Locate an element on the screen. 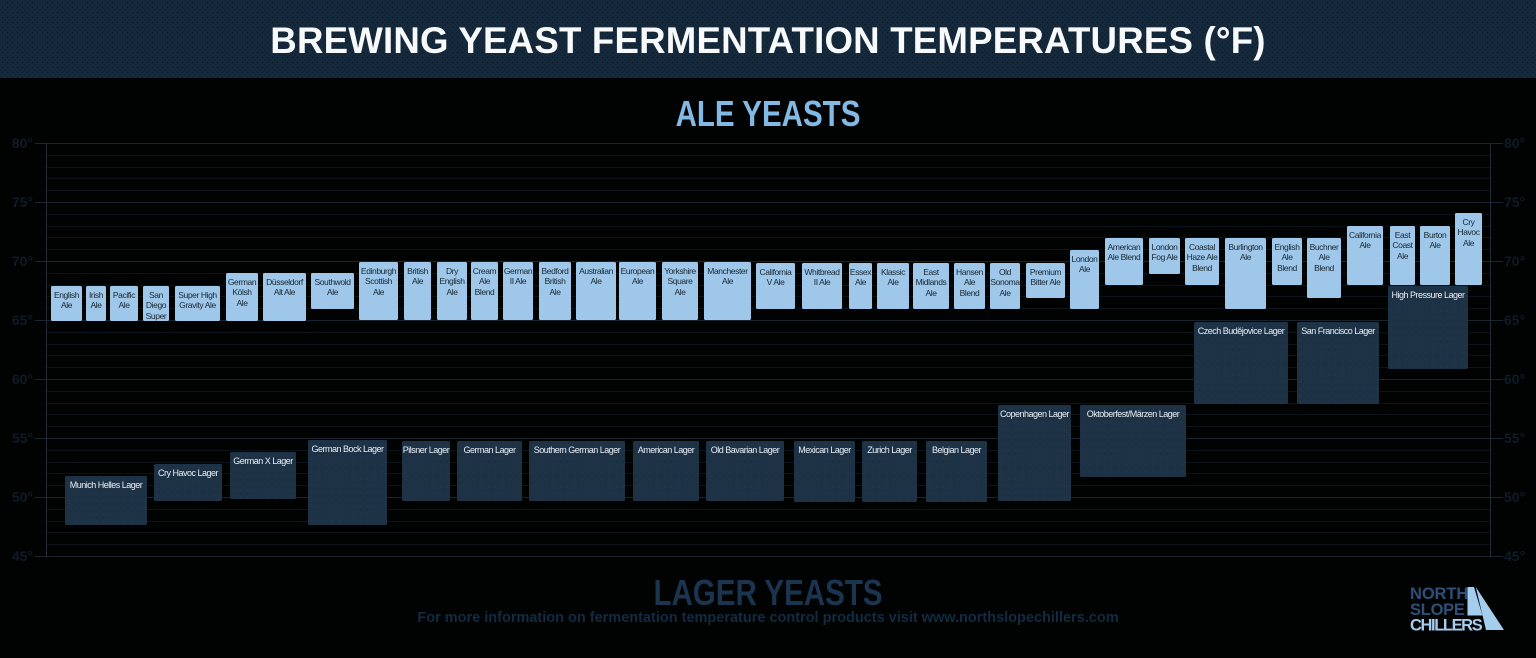 The image size is (1536, 658). svg-text: SLOPE is located at coordinates (1437, 610).